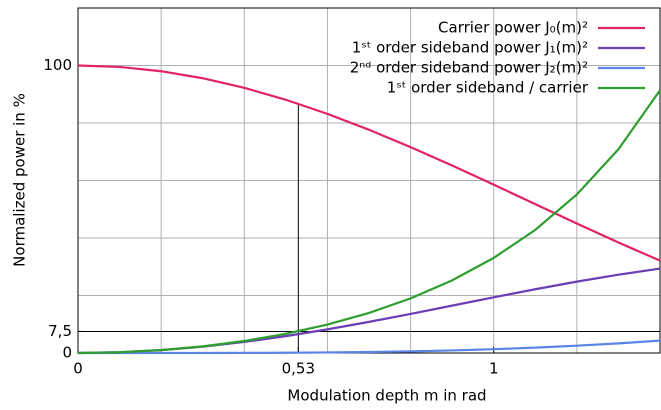  What do you see at coordinates (60, 331) in the screenshot?
I see `y-tick-label: 7,5` at bounding box center [60, 331].